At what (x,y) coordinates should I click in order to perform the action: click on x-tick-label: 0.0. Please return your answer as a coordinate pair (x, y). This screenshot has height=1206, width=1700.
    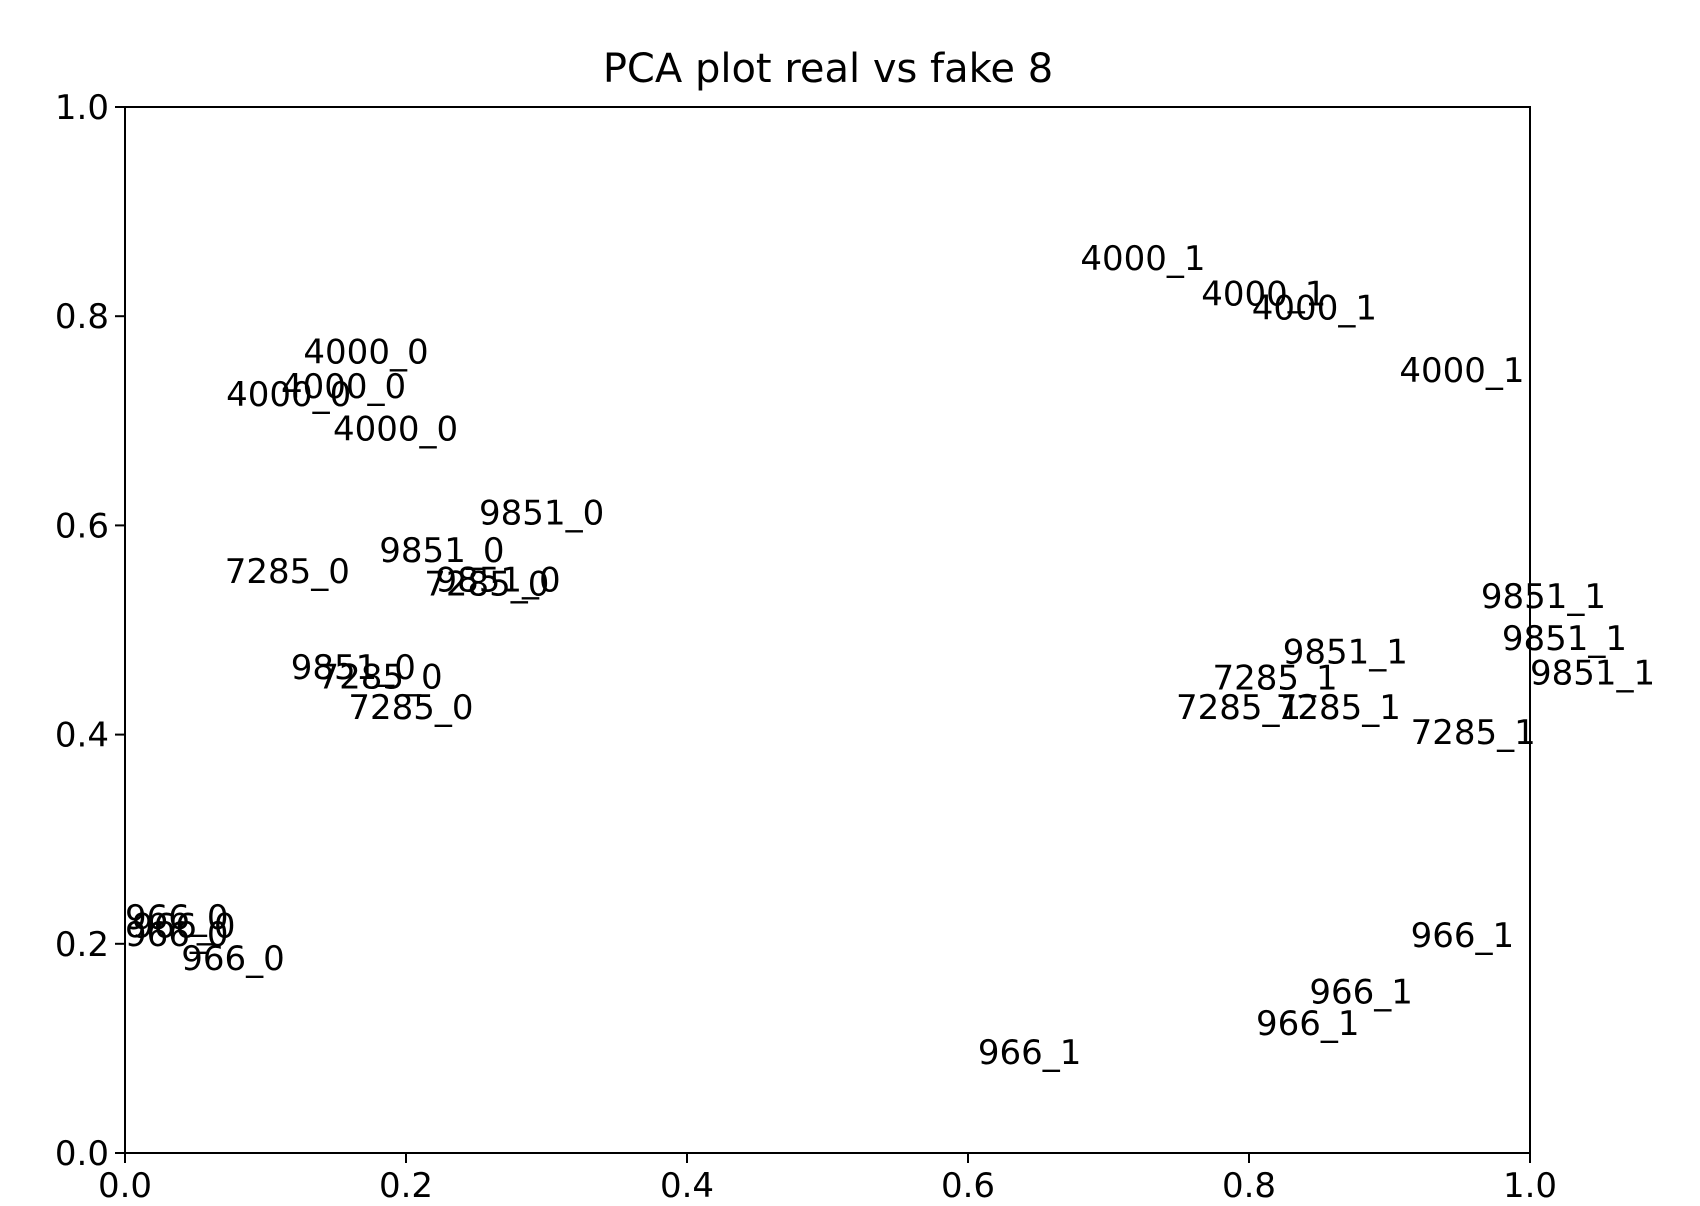
    Looking at the image, I should click on (125, 1186).